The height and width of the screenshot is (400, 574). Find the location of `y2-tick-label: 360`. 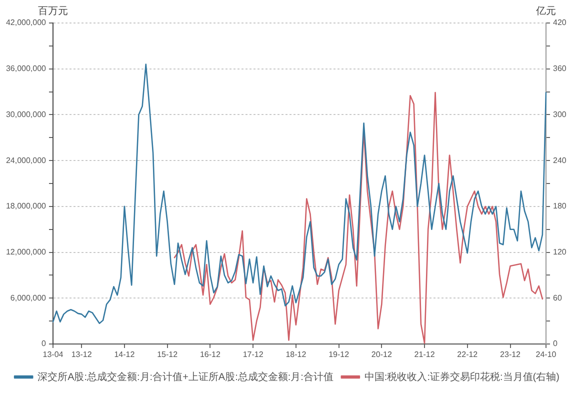

y2-tick-label: 360 is located at coordinates (560, 69).